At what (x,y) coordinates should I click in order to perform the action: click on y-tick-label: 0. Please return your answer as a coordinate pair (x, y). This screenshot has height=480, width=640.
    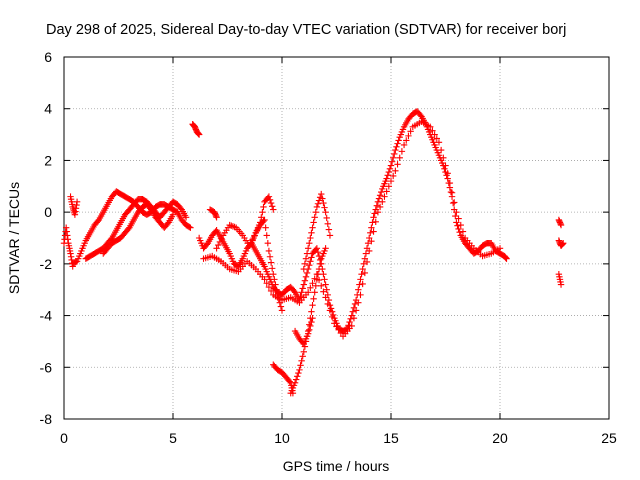
    Looking at the image, I should click on (48, 212).